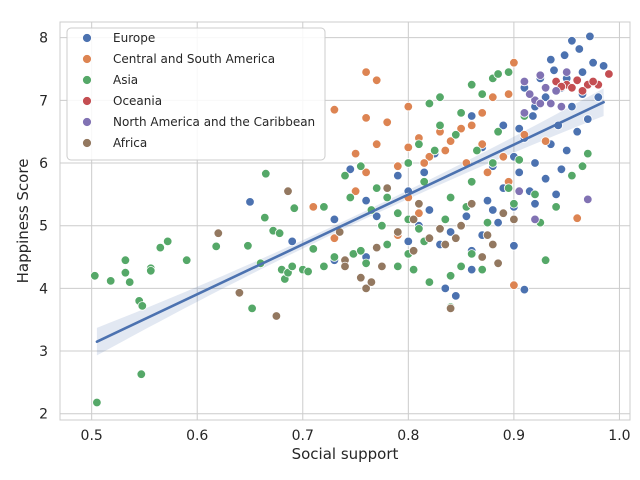  Describe the element at coordinates (43, 352) in the screenshot. I see `y-tick-label: 3` at that location.